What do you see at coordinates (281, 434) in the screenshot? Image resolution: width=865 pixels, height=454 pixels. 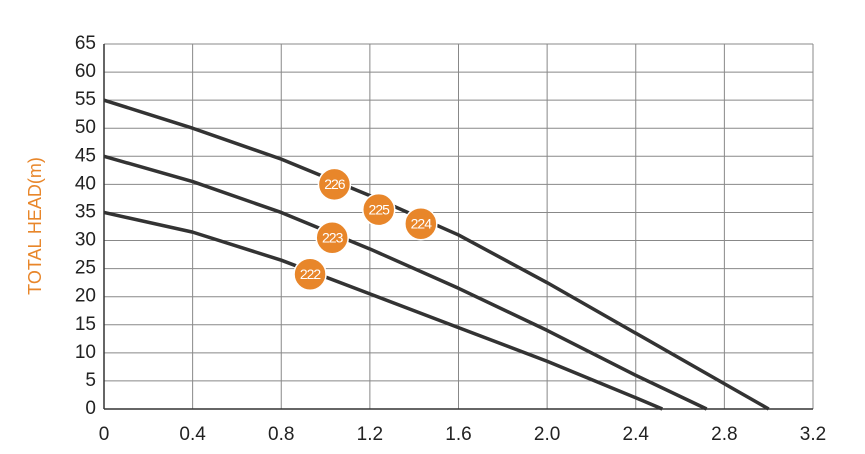 I see `x-tick-label: 0.8` at bounding box center [281, 434].